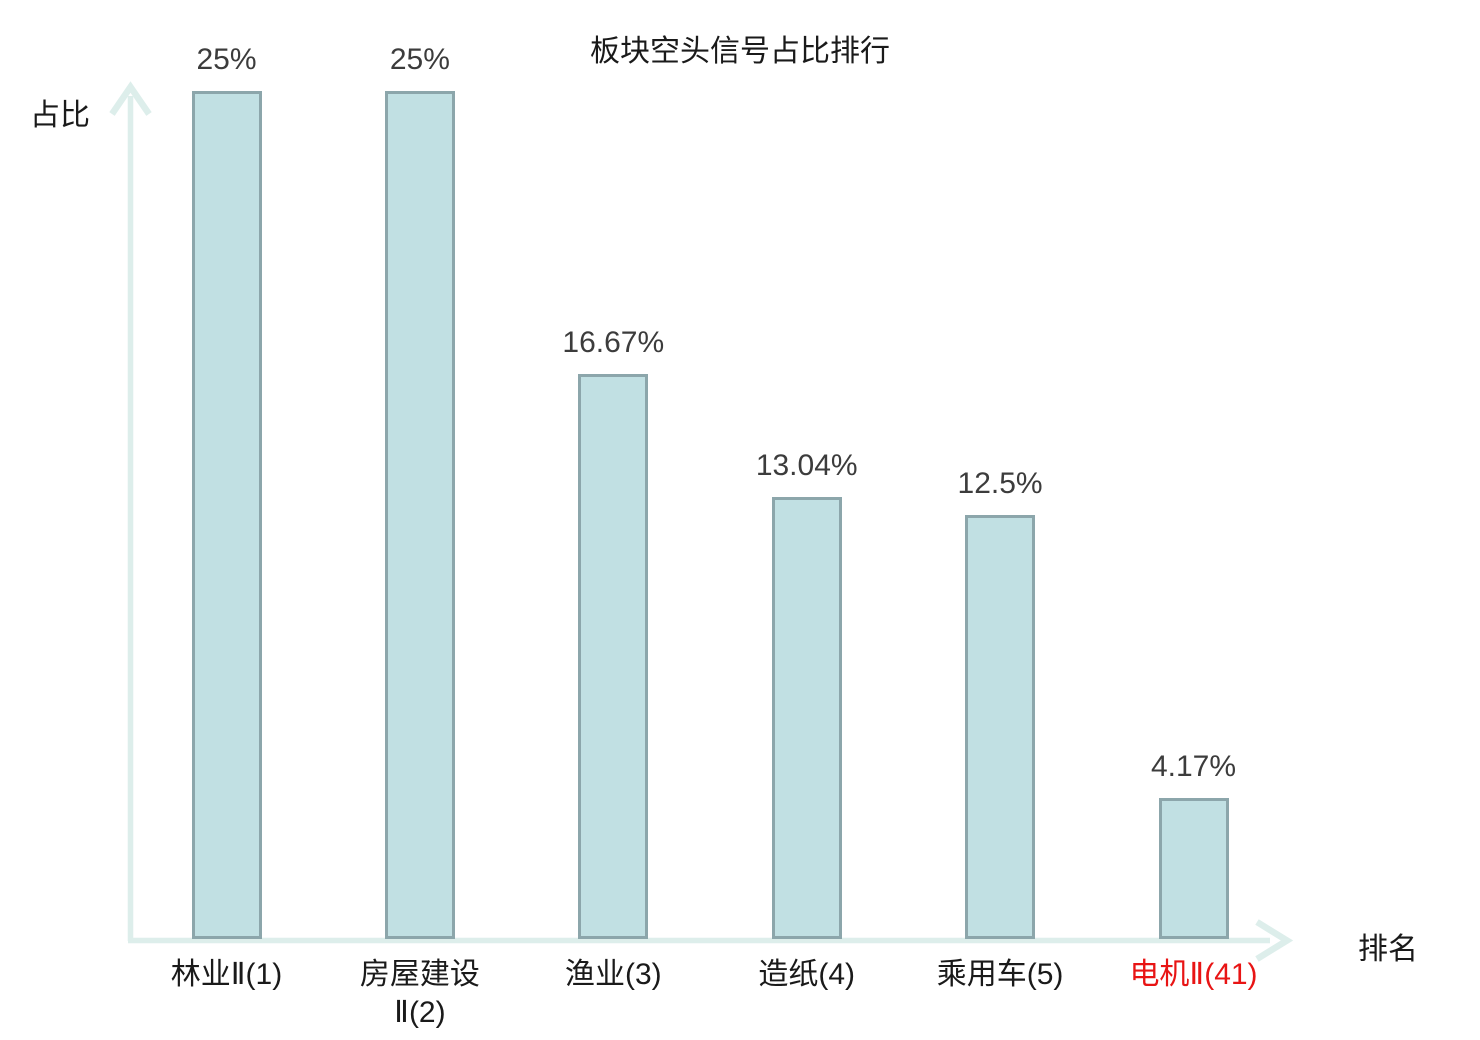  What do you see at coordinates (1000, 974) in the screenshot?
I see `category-label: 乘用车(5)` at bounding box center [1000, 974].